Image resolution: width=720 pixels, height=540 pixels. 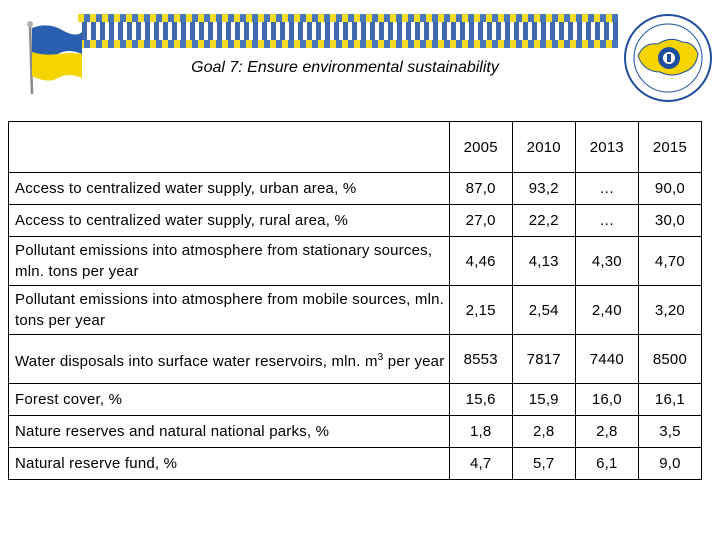 I want to click on cell-value: 22,2, so click(x=543, y=220).